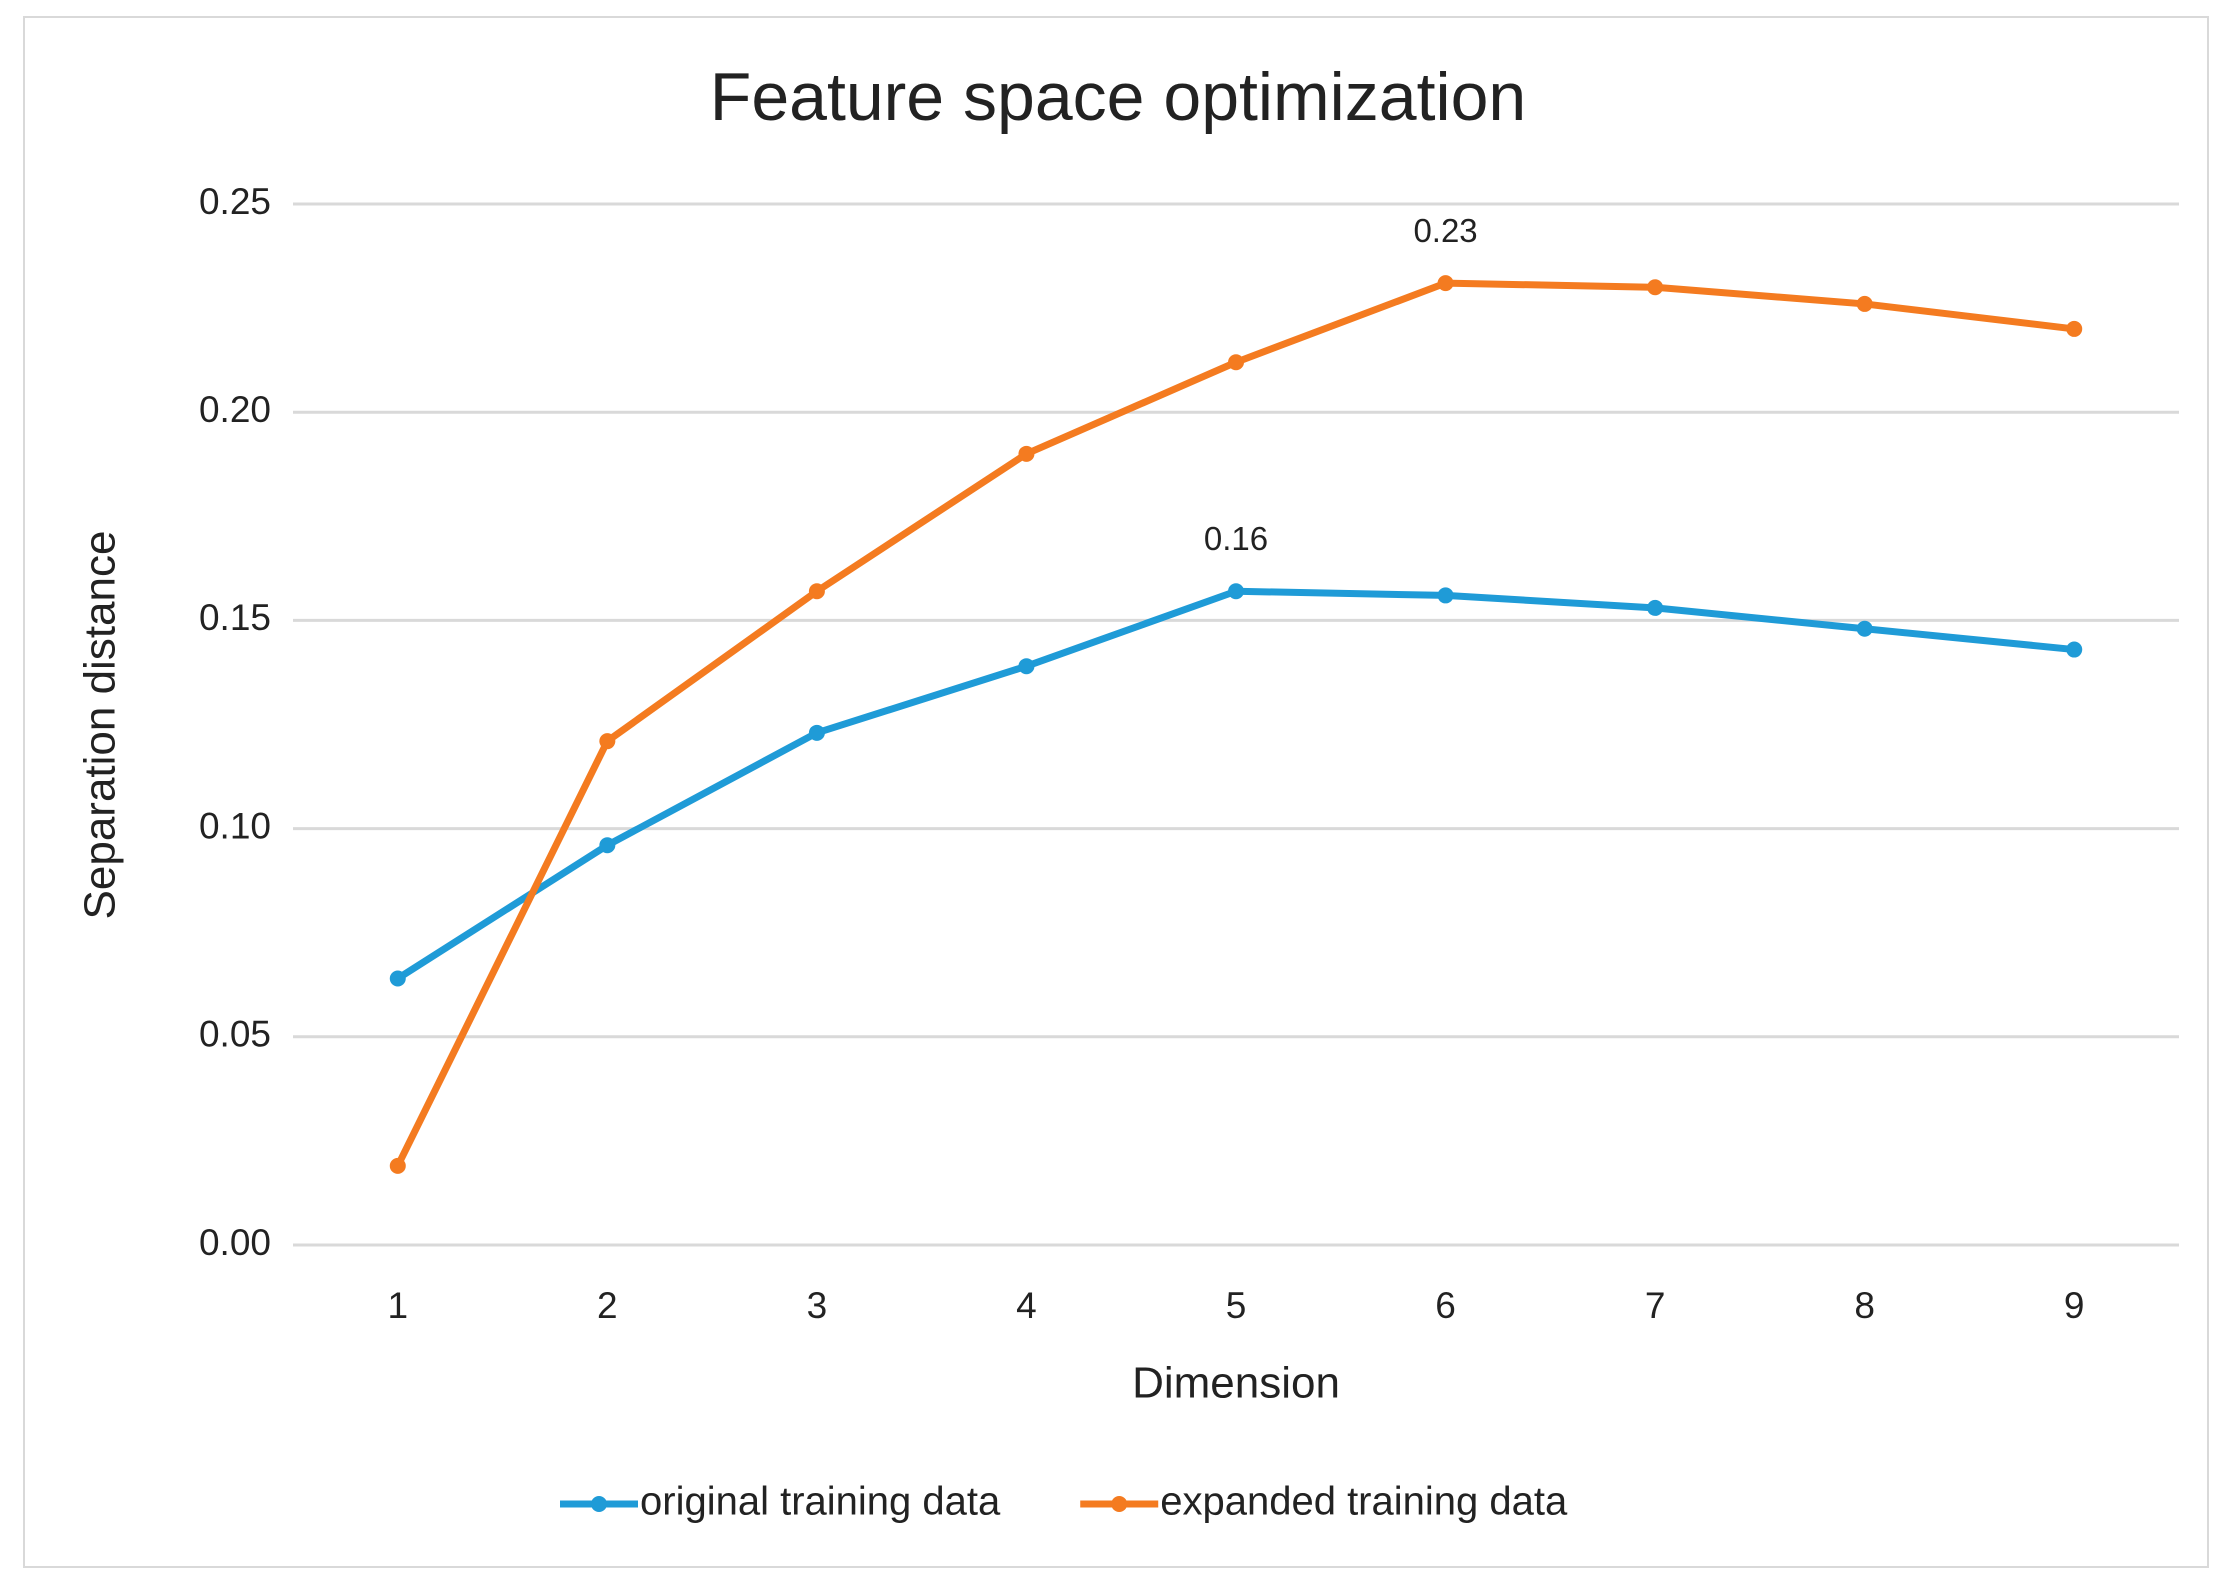 This screenshot has width=2233, height=1587. I want to click on y-tick-label: 0.15, so click(235, 617).